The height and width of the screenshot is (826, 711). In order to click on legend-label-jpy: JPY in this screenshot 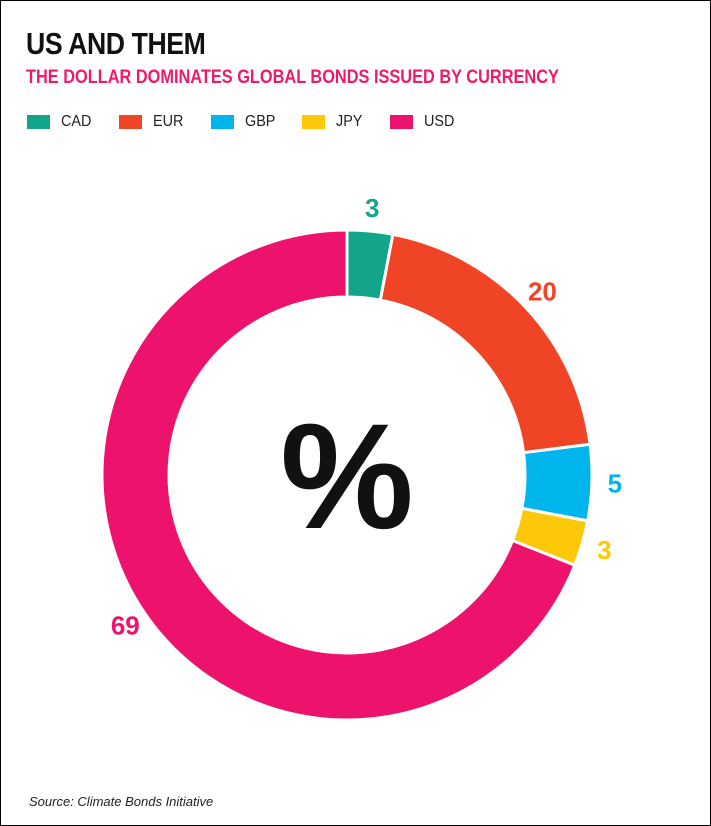, I will do `click(349, 121)`.